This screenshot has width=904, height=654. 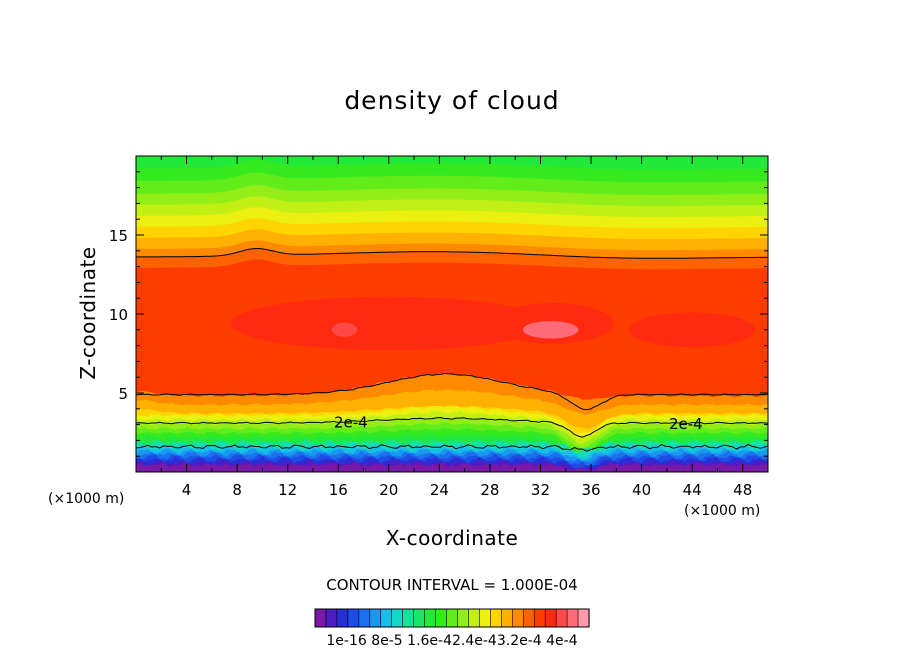 I want to click on colorbar, so click(x=452, y=618).